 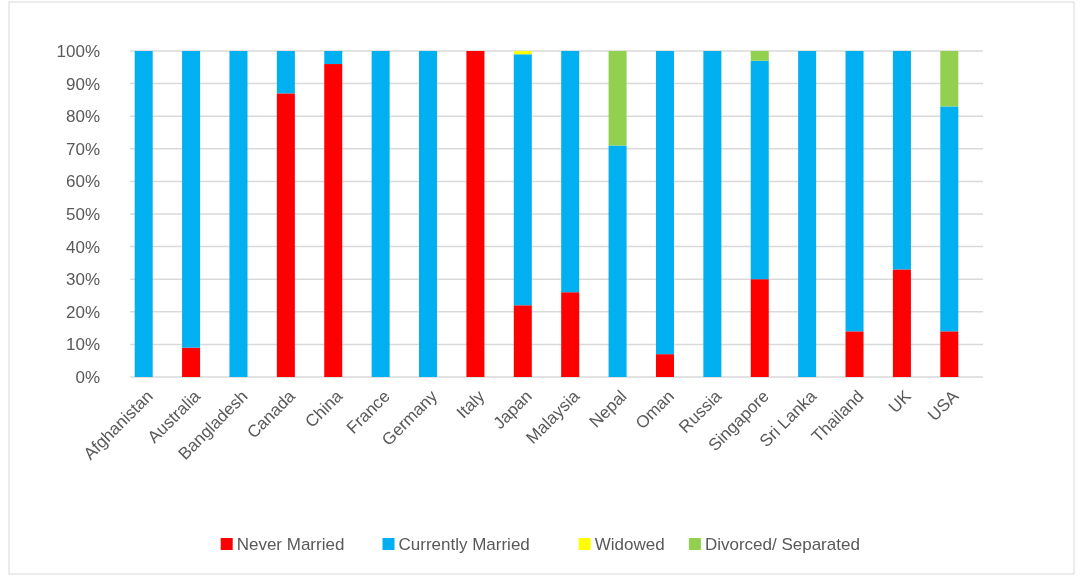 I want to click on legend-label: Widowed, so click(x=629, y=544).